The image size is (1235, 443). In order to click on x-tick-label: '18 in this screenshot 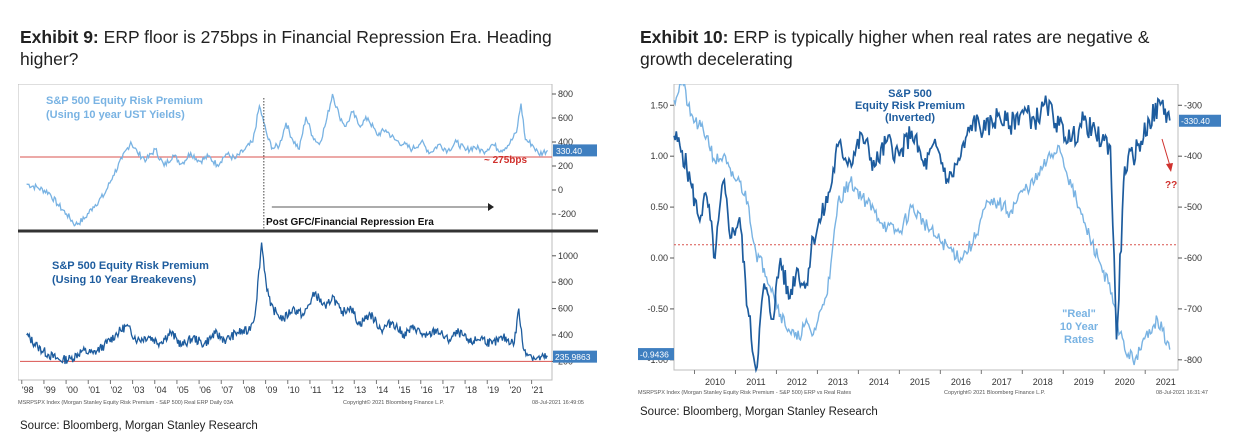, I will do `click(471, 390)`.